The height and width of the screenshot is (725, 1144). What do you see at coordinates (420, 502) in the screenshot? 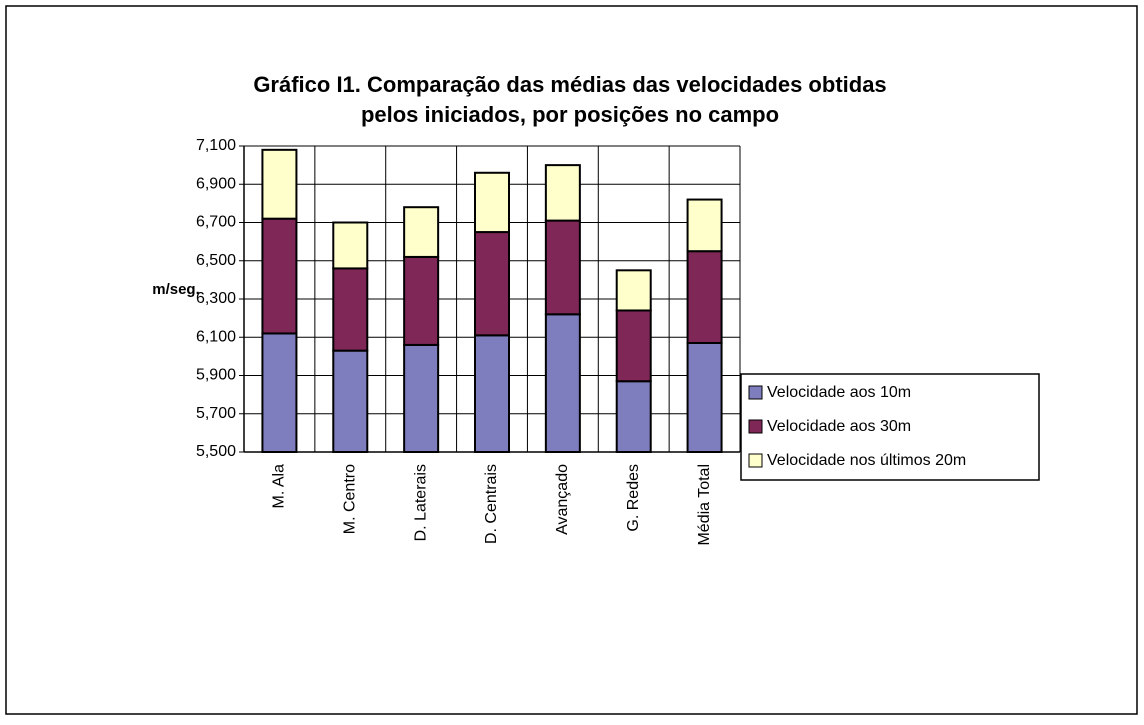
I see `x-tick-label: D. Laterais` at bounding box center [420, 502].